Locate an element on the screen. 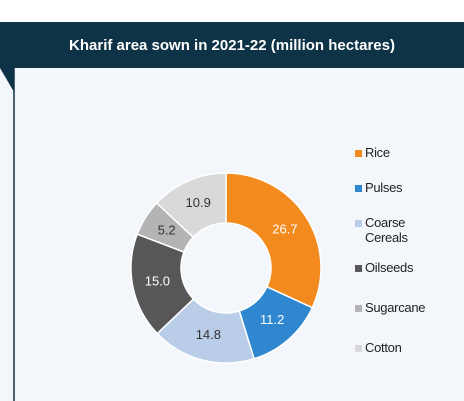 This screenshot has width=464, height=401. data-label: 15.0 is located at coordinates (157, 280).